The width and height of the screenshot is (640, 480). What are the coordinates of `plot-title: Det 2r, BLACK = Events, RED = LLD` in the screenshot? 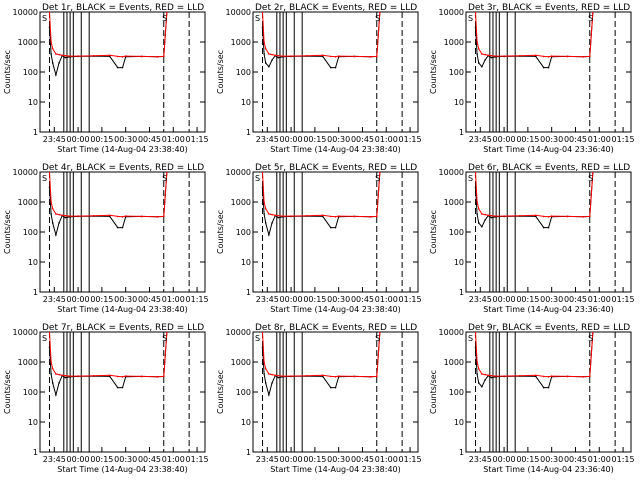 It's located at (336, 8).